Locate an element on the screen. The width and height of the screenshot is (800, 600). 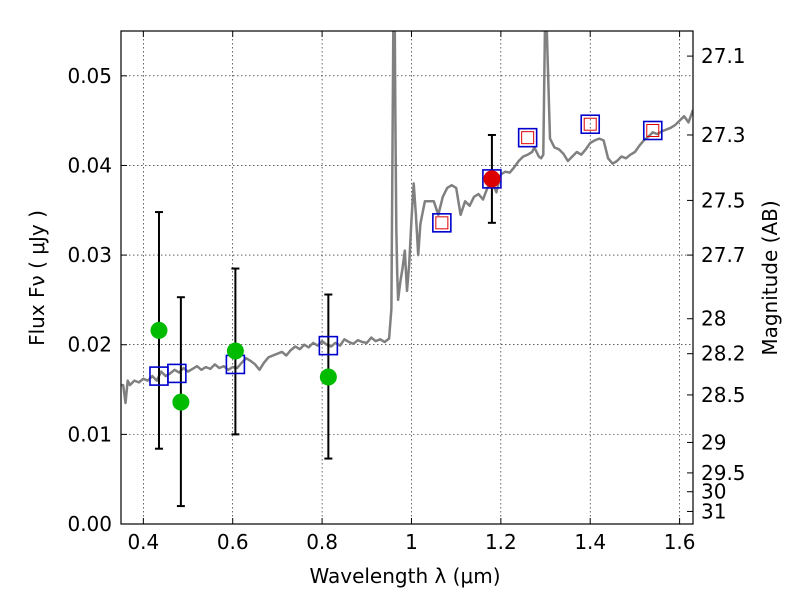
x-axis-label: Wavelength λ (μm) is located at coordinates (404, 576).